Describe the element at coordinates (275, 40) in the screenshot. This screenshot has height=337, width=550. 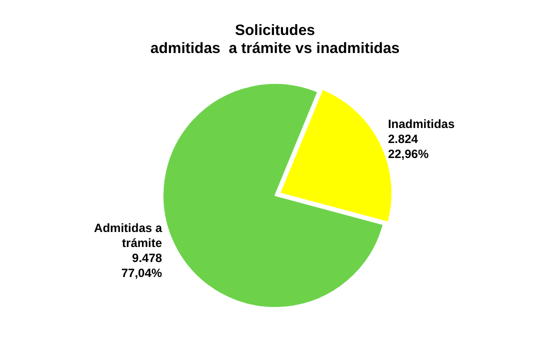
I see `chart-title: Solicitudes admitidas a trámite vs inadmitidas` at that location.